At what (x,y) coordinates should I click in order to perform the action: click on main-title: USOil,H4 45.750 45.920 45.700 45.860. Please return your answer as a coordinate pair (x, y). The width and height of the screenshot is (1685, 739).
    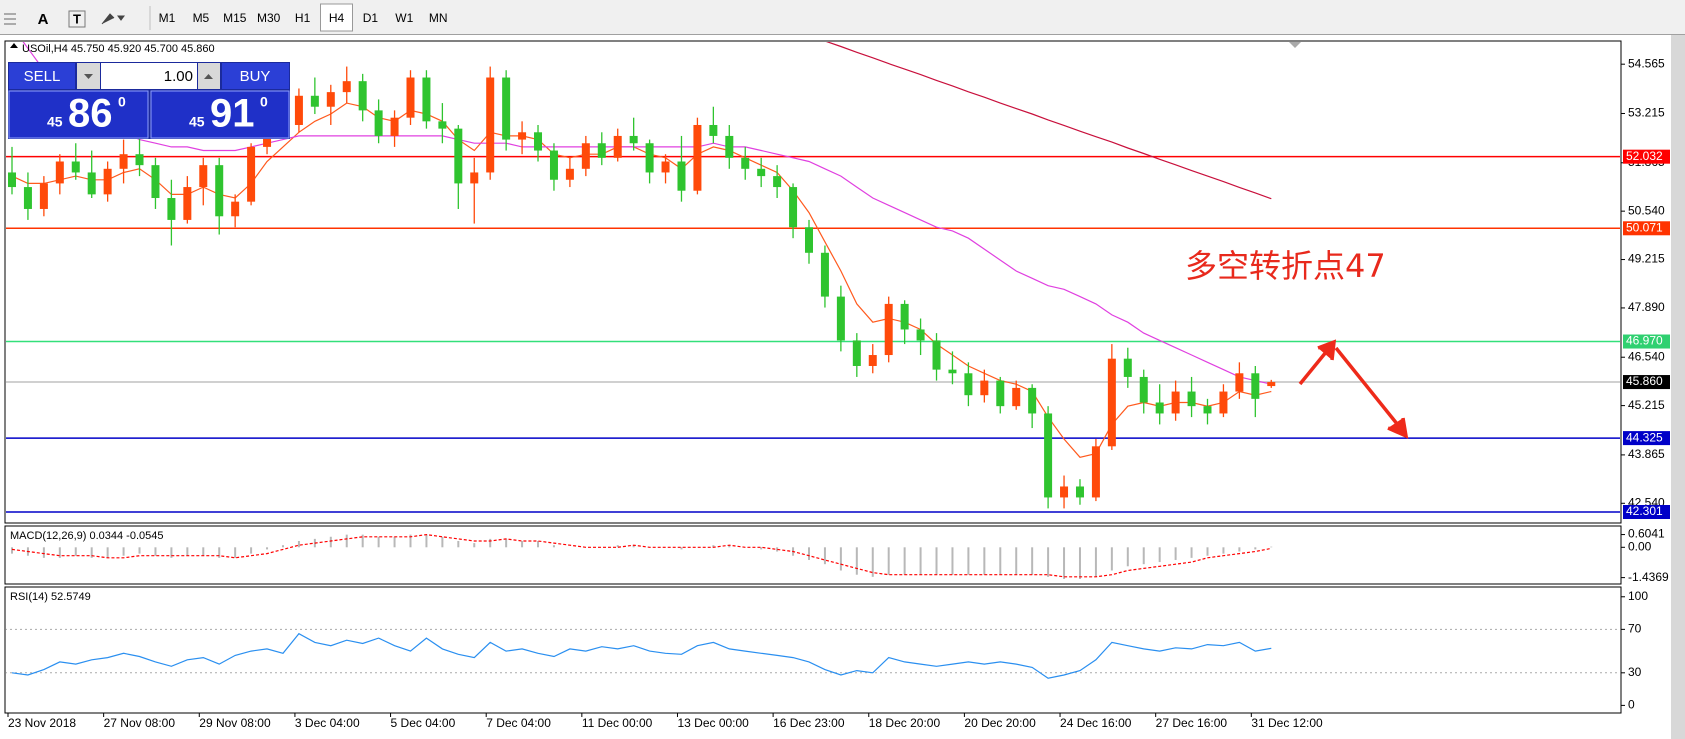
    Looking at the image, I should click on (118, 49).